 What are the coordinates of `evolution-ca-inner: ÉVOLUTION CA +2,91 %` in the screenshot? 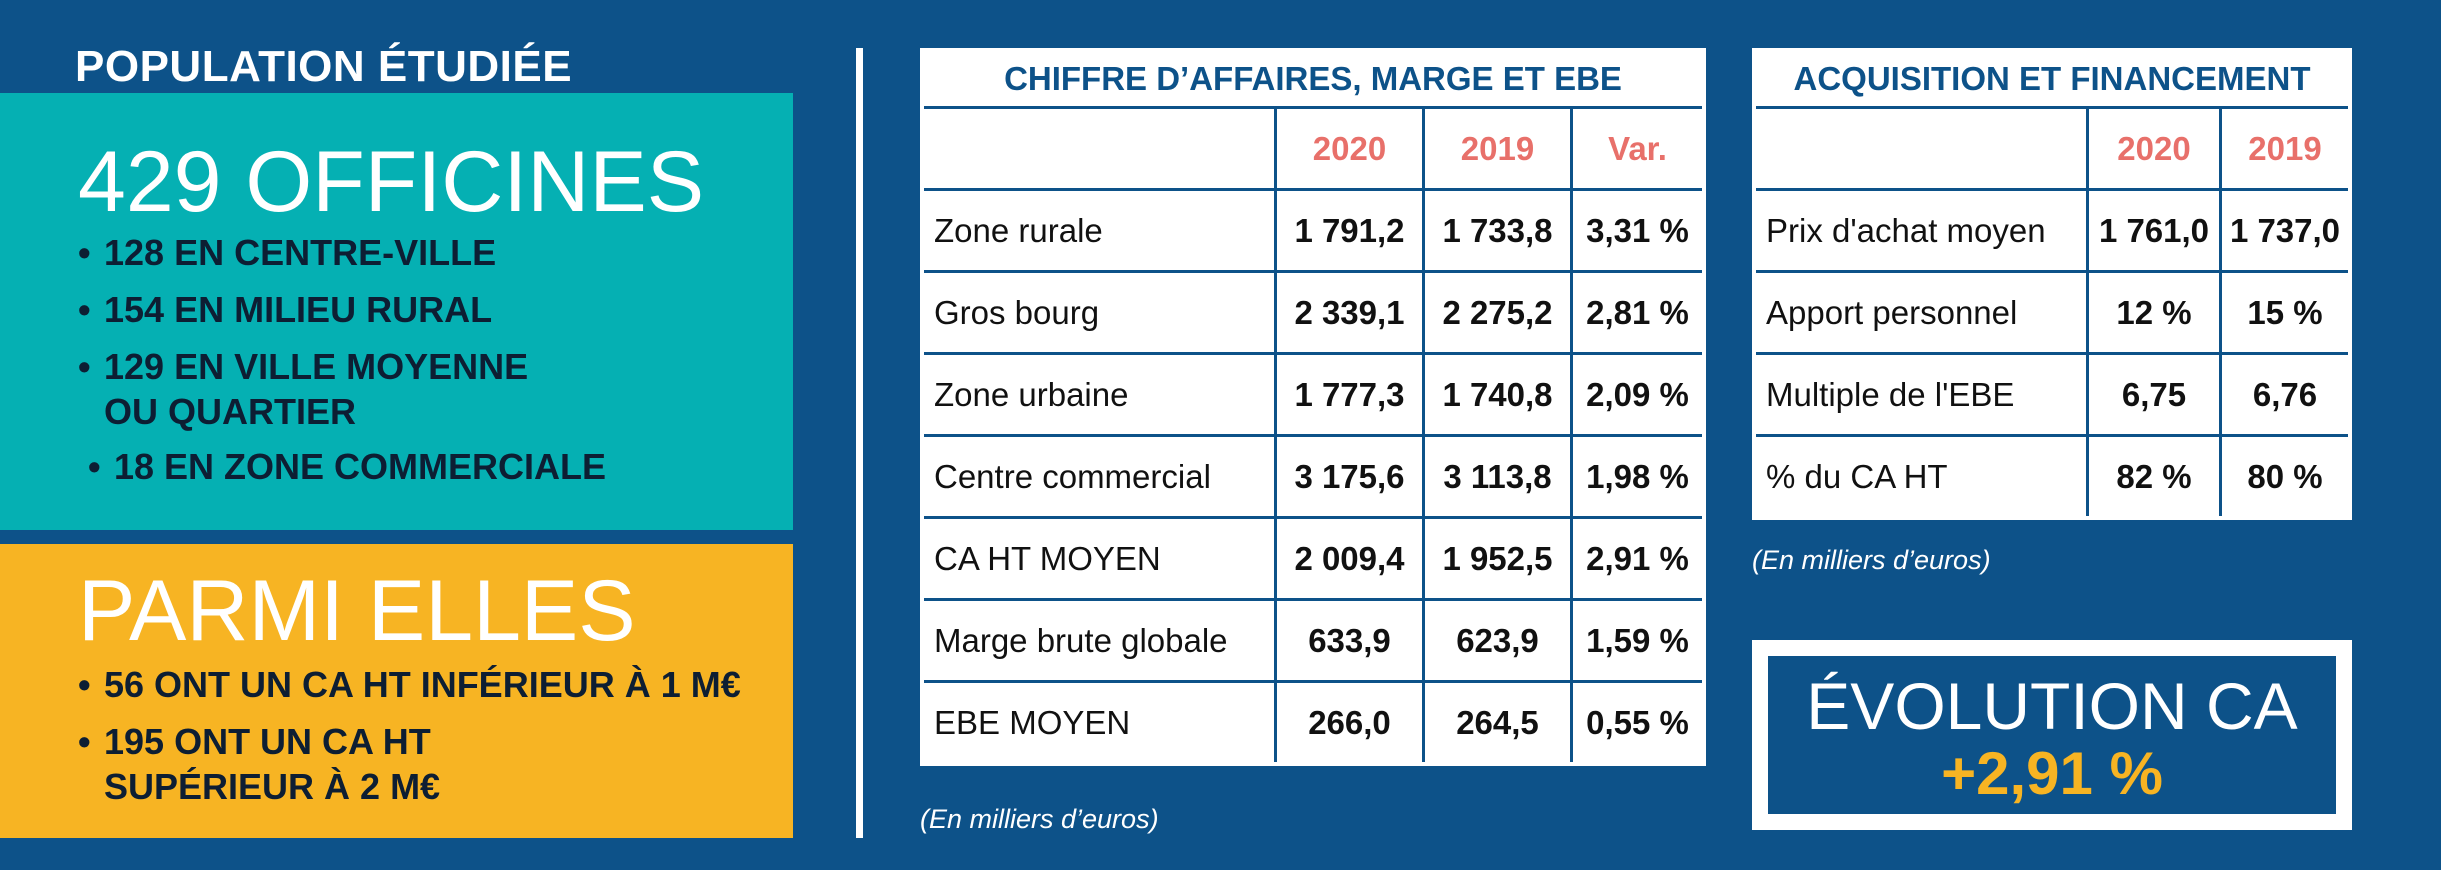 It's located at (2052, 735).